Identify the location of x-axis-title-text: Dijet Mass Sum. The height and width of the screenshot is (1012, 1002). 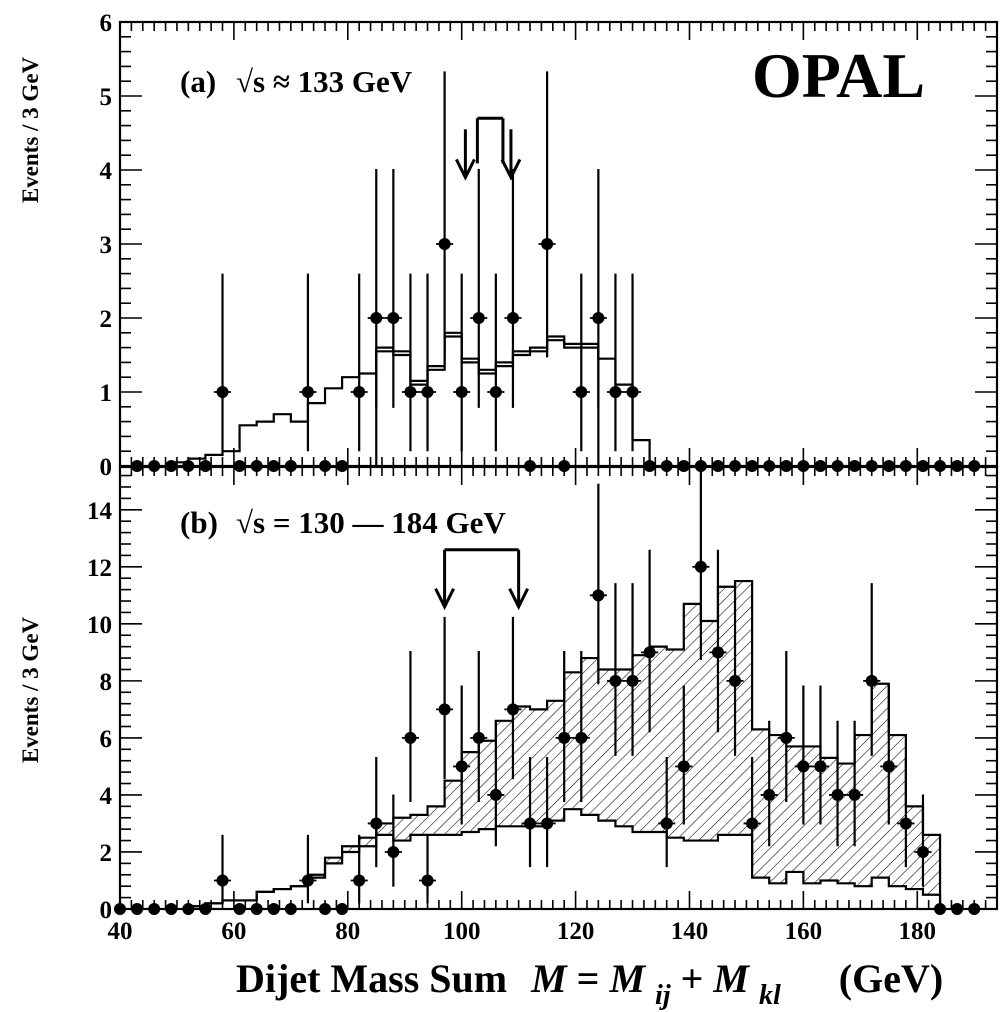
(371, 978).